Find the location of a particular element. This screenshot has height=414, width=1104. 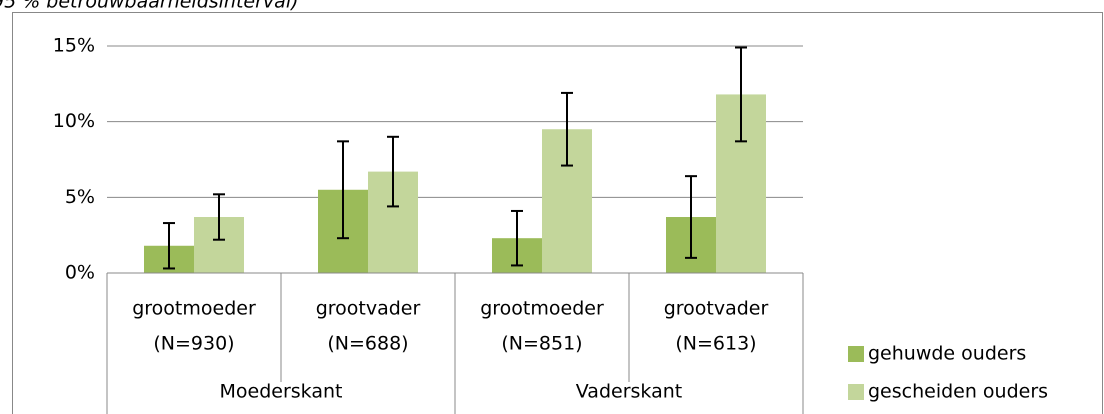

group-label: Moederskant is located at coordinates (281, 392).